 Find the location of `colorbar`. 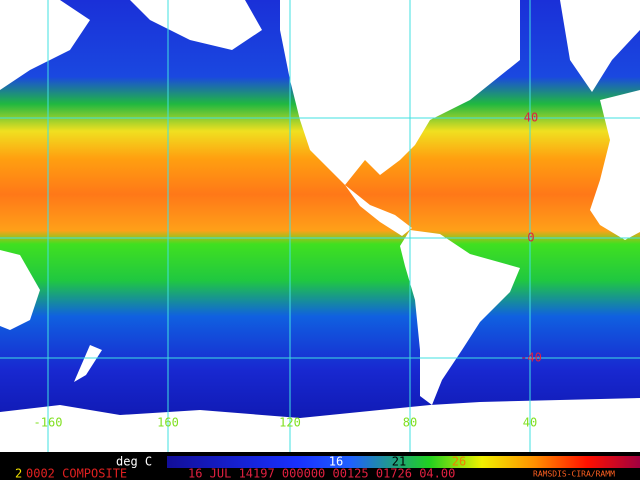

colorbar is located at coordinates (376, 462).